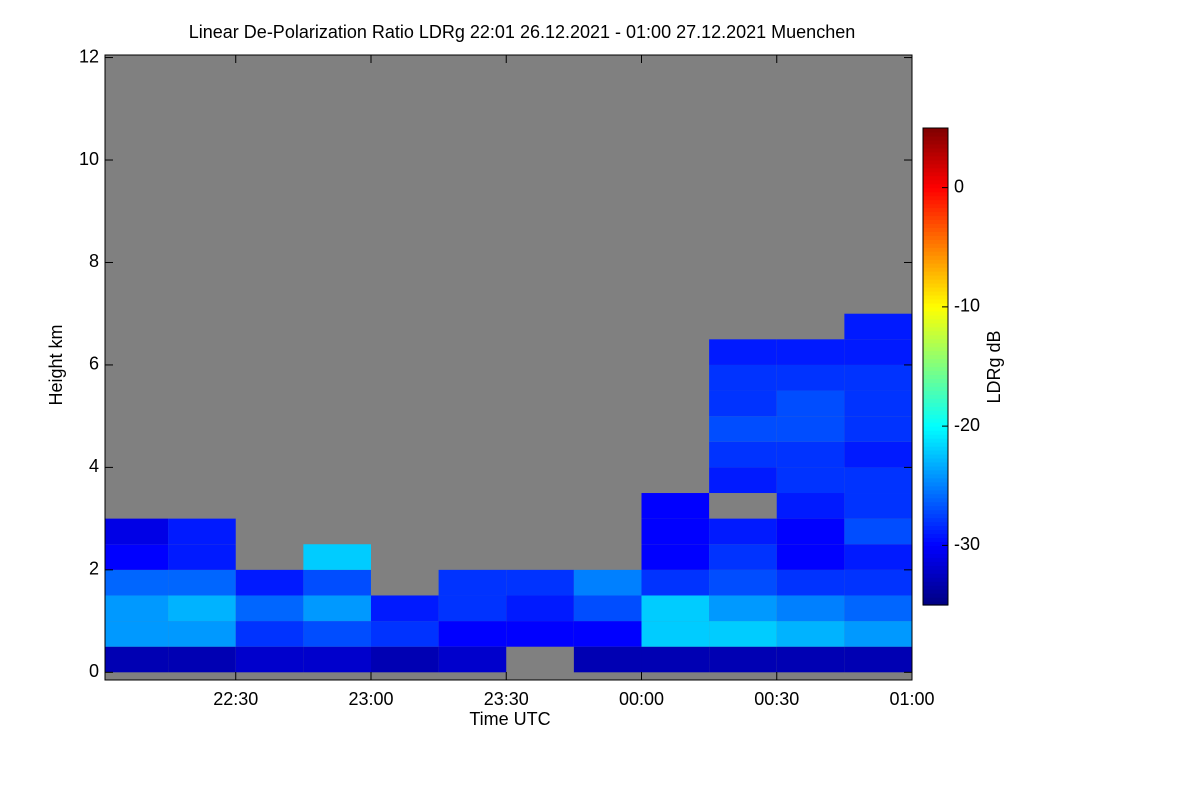 This screenshot has width=1200, height=805. What do you see at coordinates (89, 56) in the screenshot?
I see `y-tick-label: 12` at bounding box center [89, 56].